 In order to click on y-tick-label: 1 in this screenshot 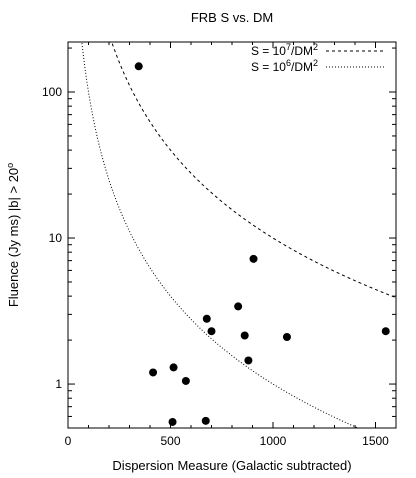, I will do `click(58, 384)`.